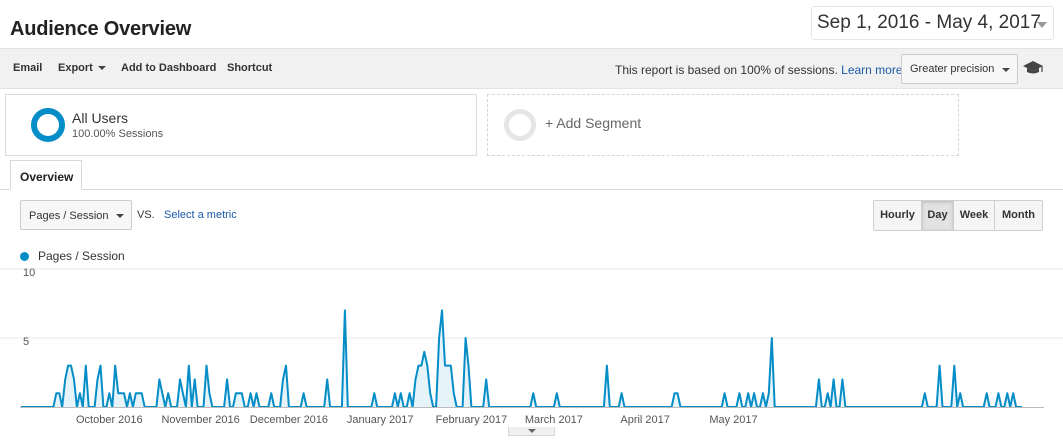  Describe the element at coordinates (169, 68) in the screenshot. I see `add-to-dashboard-button: Add to Dashboard` at that location.